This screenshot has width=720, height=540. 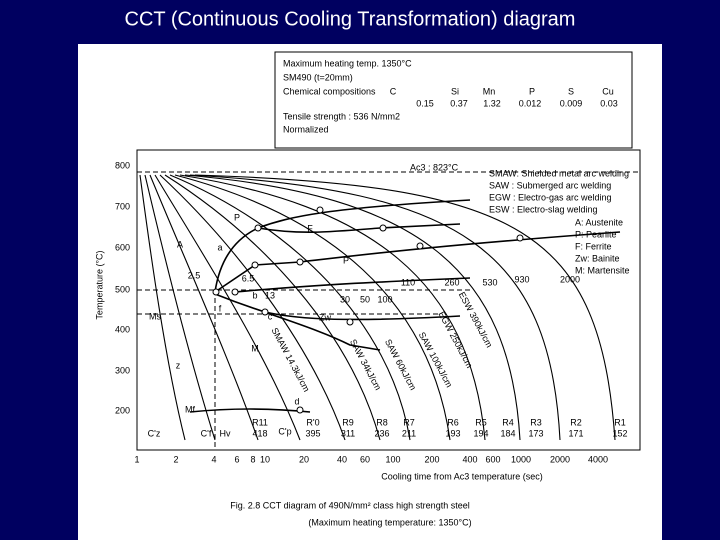 I want to click on x-tick-label: 100, so click(x=392, y=459).